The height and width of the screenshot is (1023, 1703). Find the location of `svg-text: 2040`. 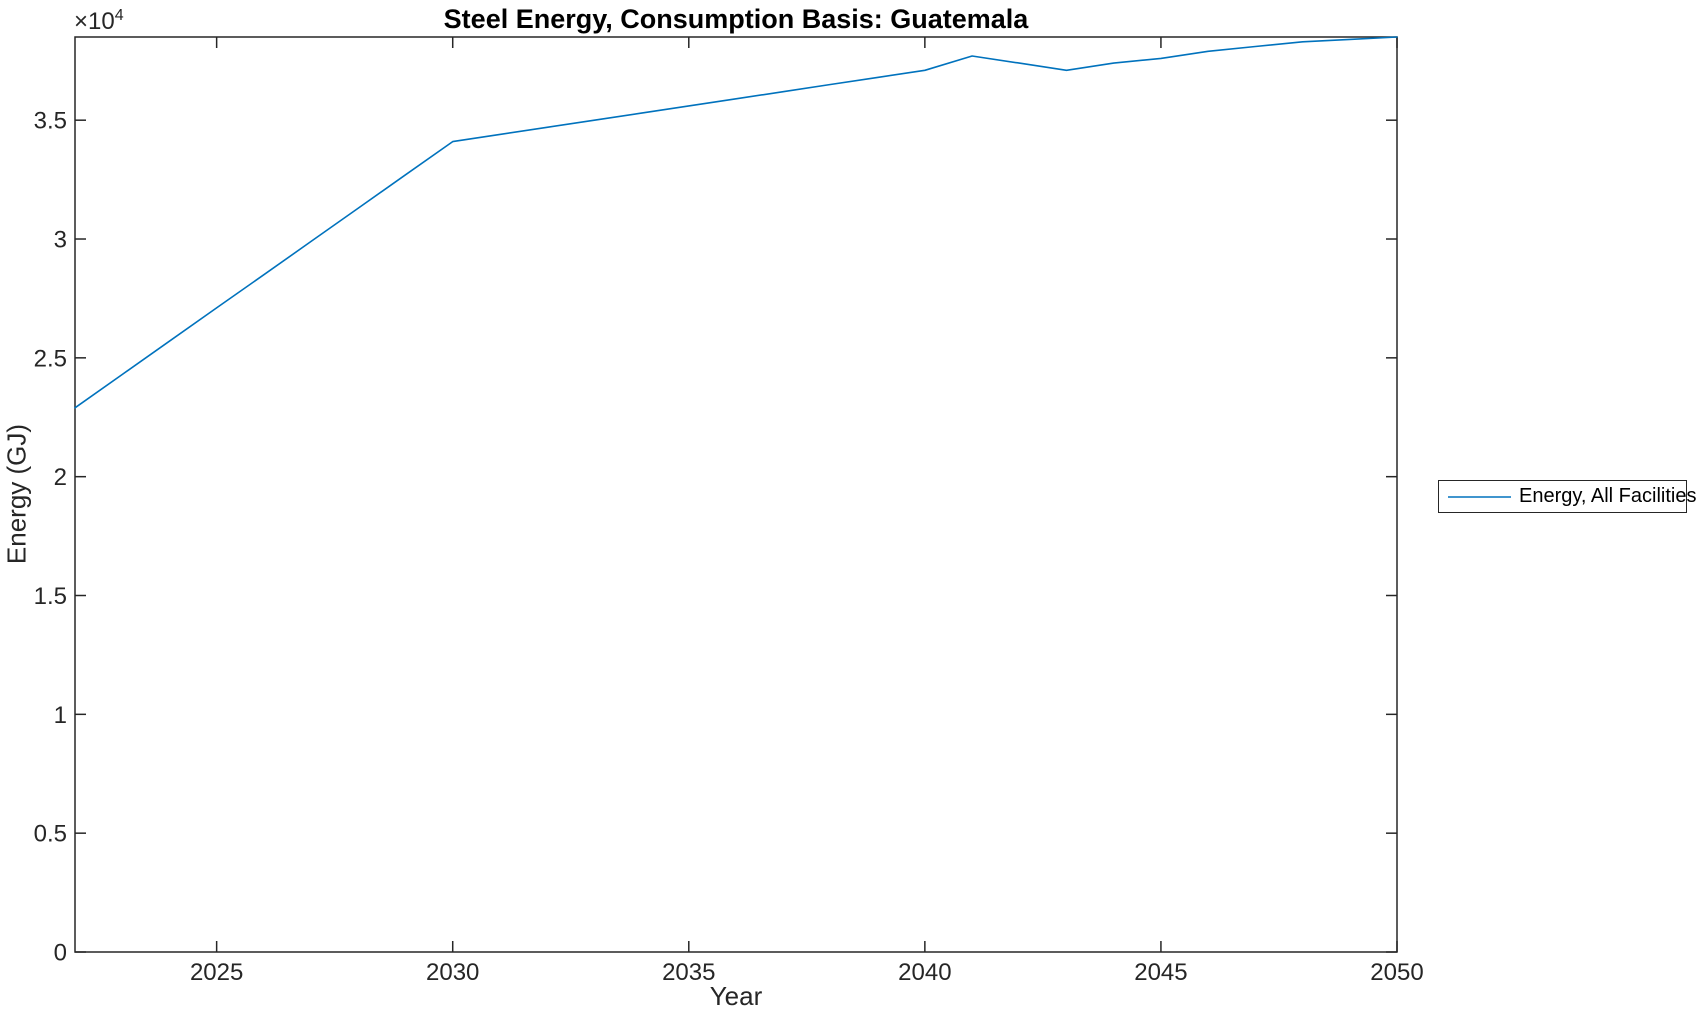

svg-text: 2040 is located at coordinates (924, 972).